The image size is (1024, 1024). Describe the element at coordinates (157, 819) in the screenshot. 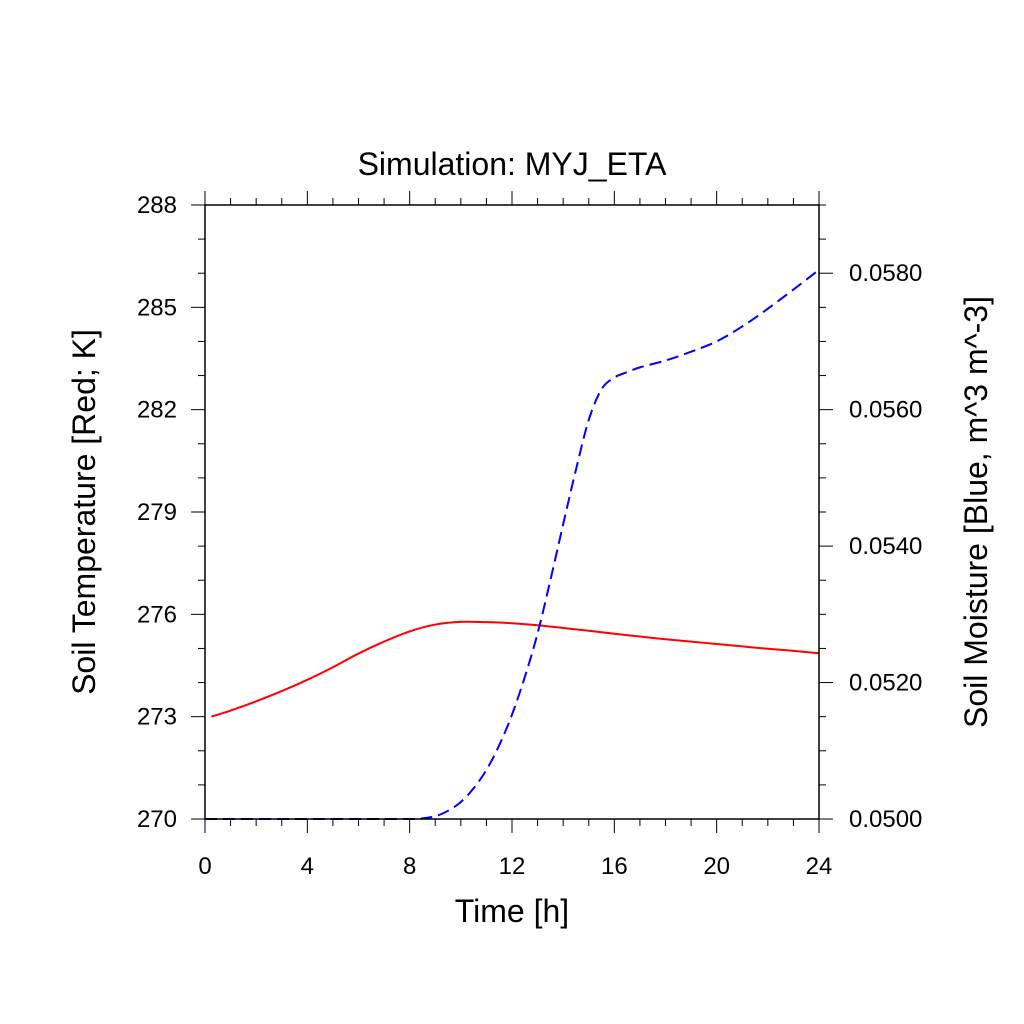

I see `y-left-tick-label: 270` at that location.